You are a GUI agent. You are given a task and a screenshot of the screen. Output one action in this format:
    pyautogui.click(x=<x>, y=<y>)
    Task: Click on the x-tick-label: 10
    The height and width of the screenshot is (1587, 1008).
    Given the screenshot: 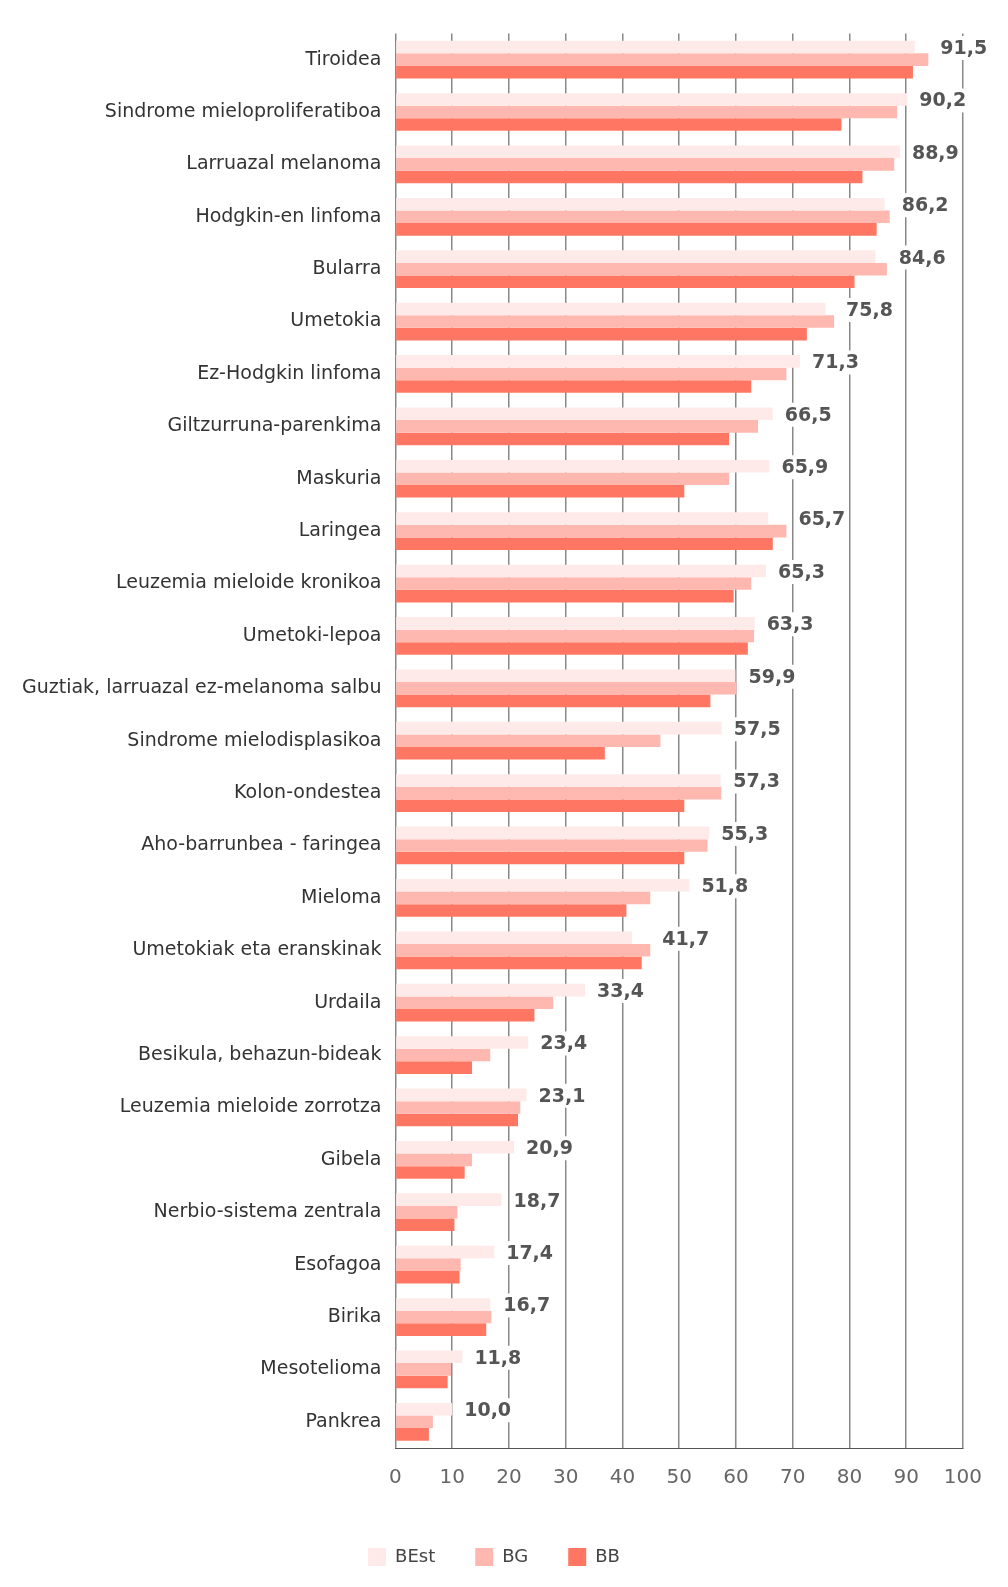 What is the action you would take?
    pyautogui.click(x=452, y=1476)
    